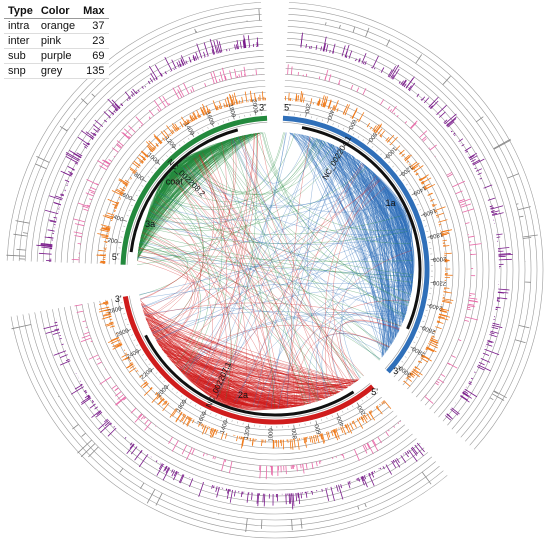 The width and height of the screenshot is (550, 550). Describe the element at coordinates (380, 218) in the screenshot. I see `link-seg1` at that location.